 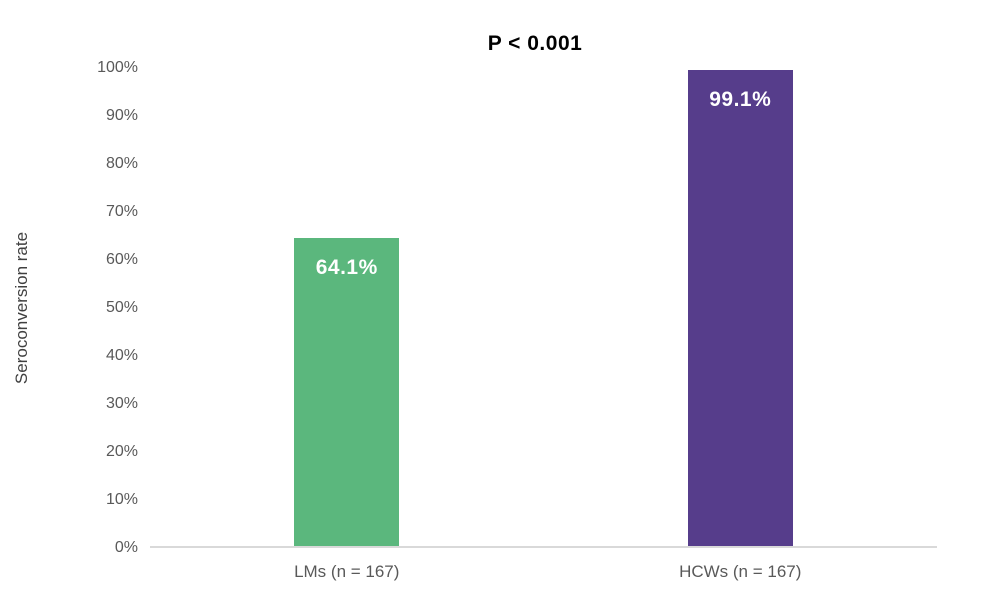 What do you see at coordinates (535, 43) in the screenshot?
I see `chart-title: P < 0.001` at bounding box center [535, 43].